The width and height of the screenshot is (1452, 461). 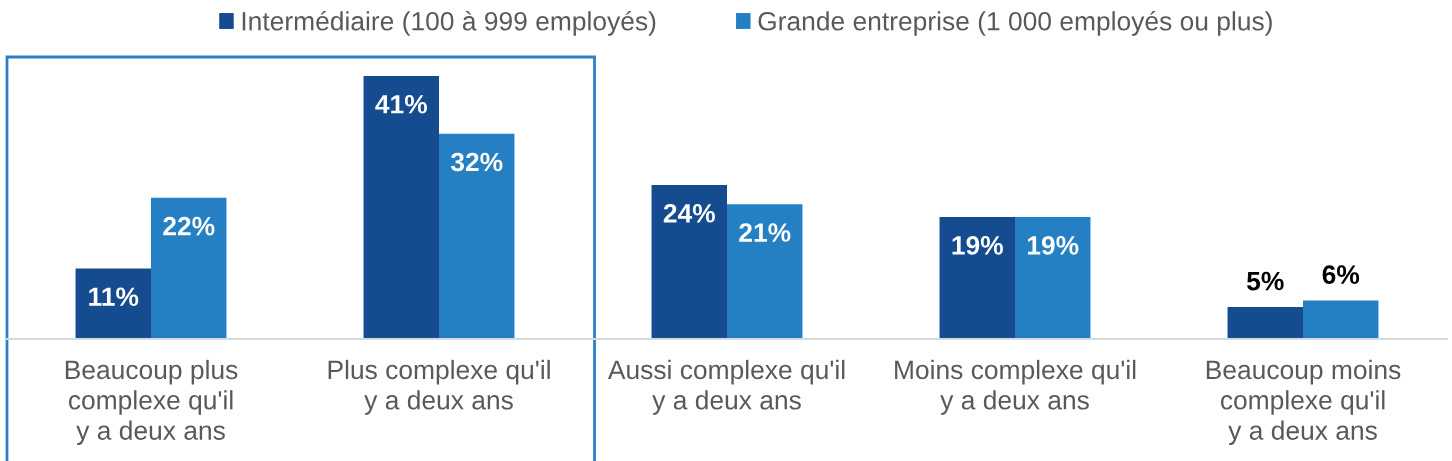 I want to click on data-label: 41%, so click(x=401, y=104).